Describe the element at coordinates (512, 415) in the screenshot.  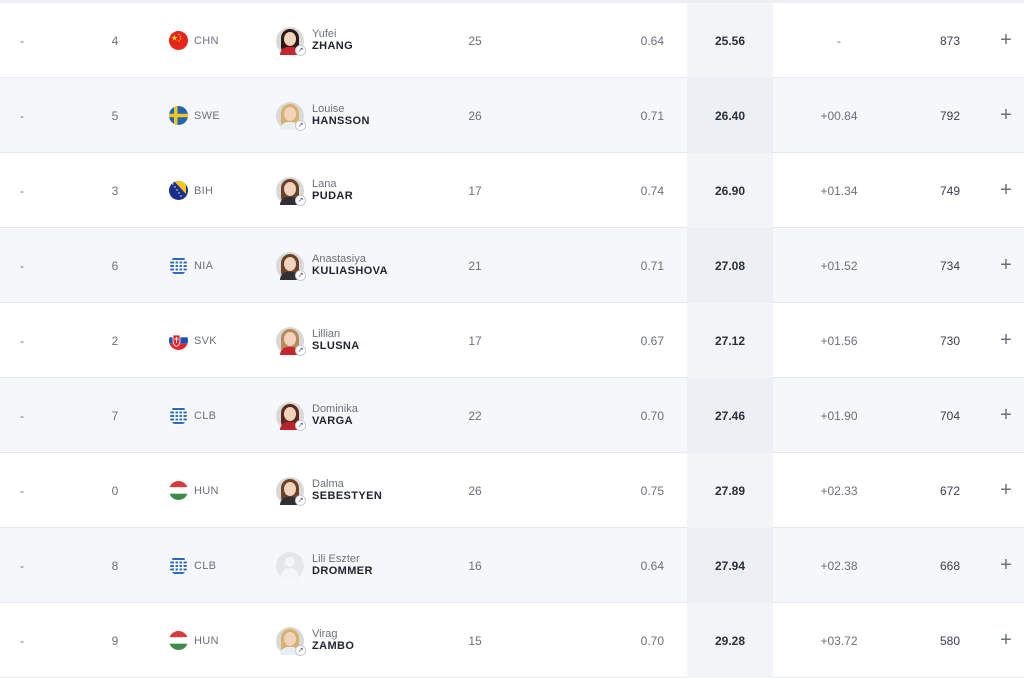
I see `table-row: - 7 CLB ↗ Dominika VARGA 22 0.70 27.46 +01.90 704 +` at that location.